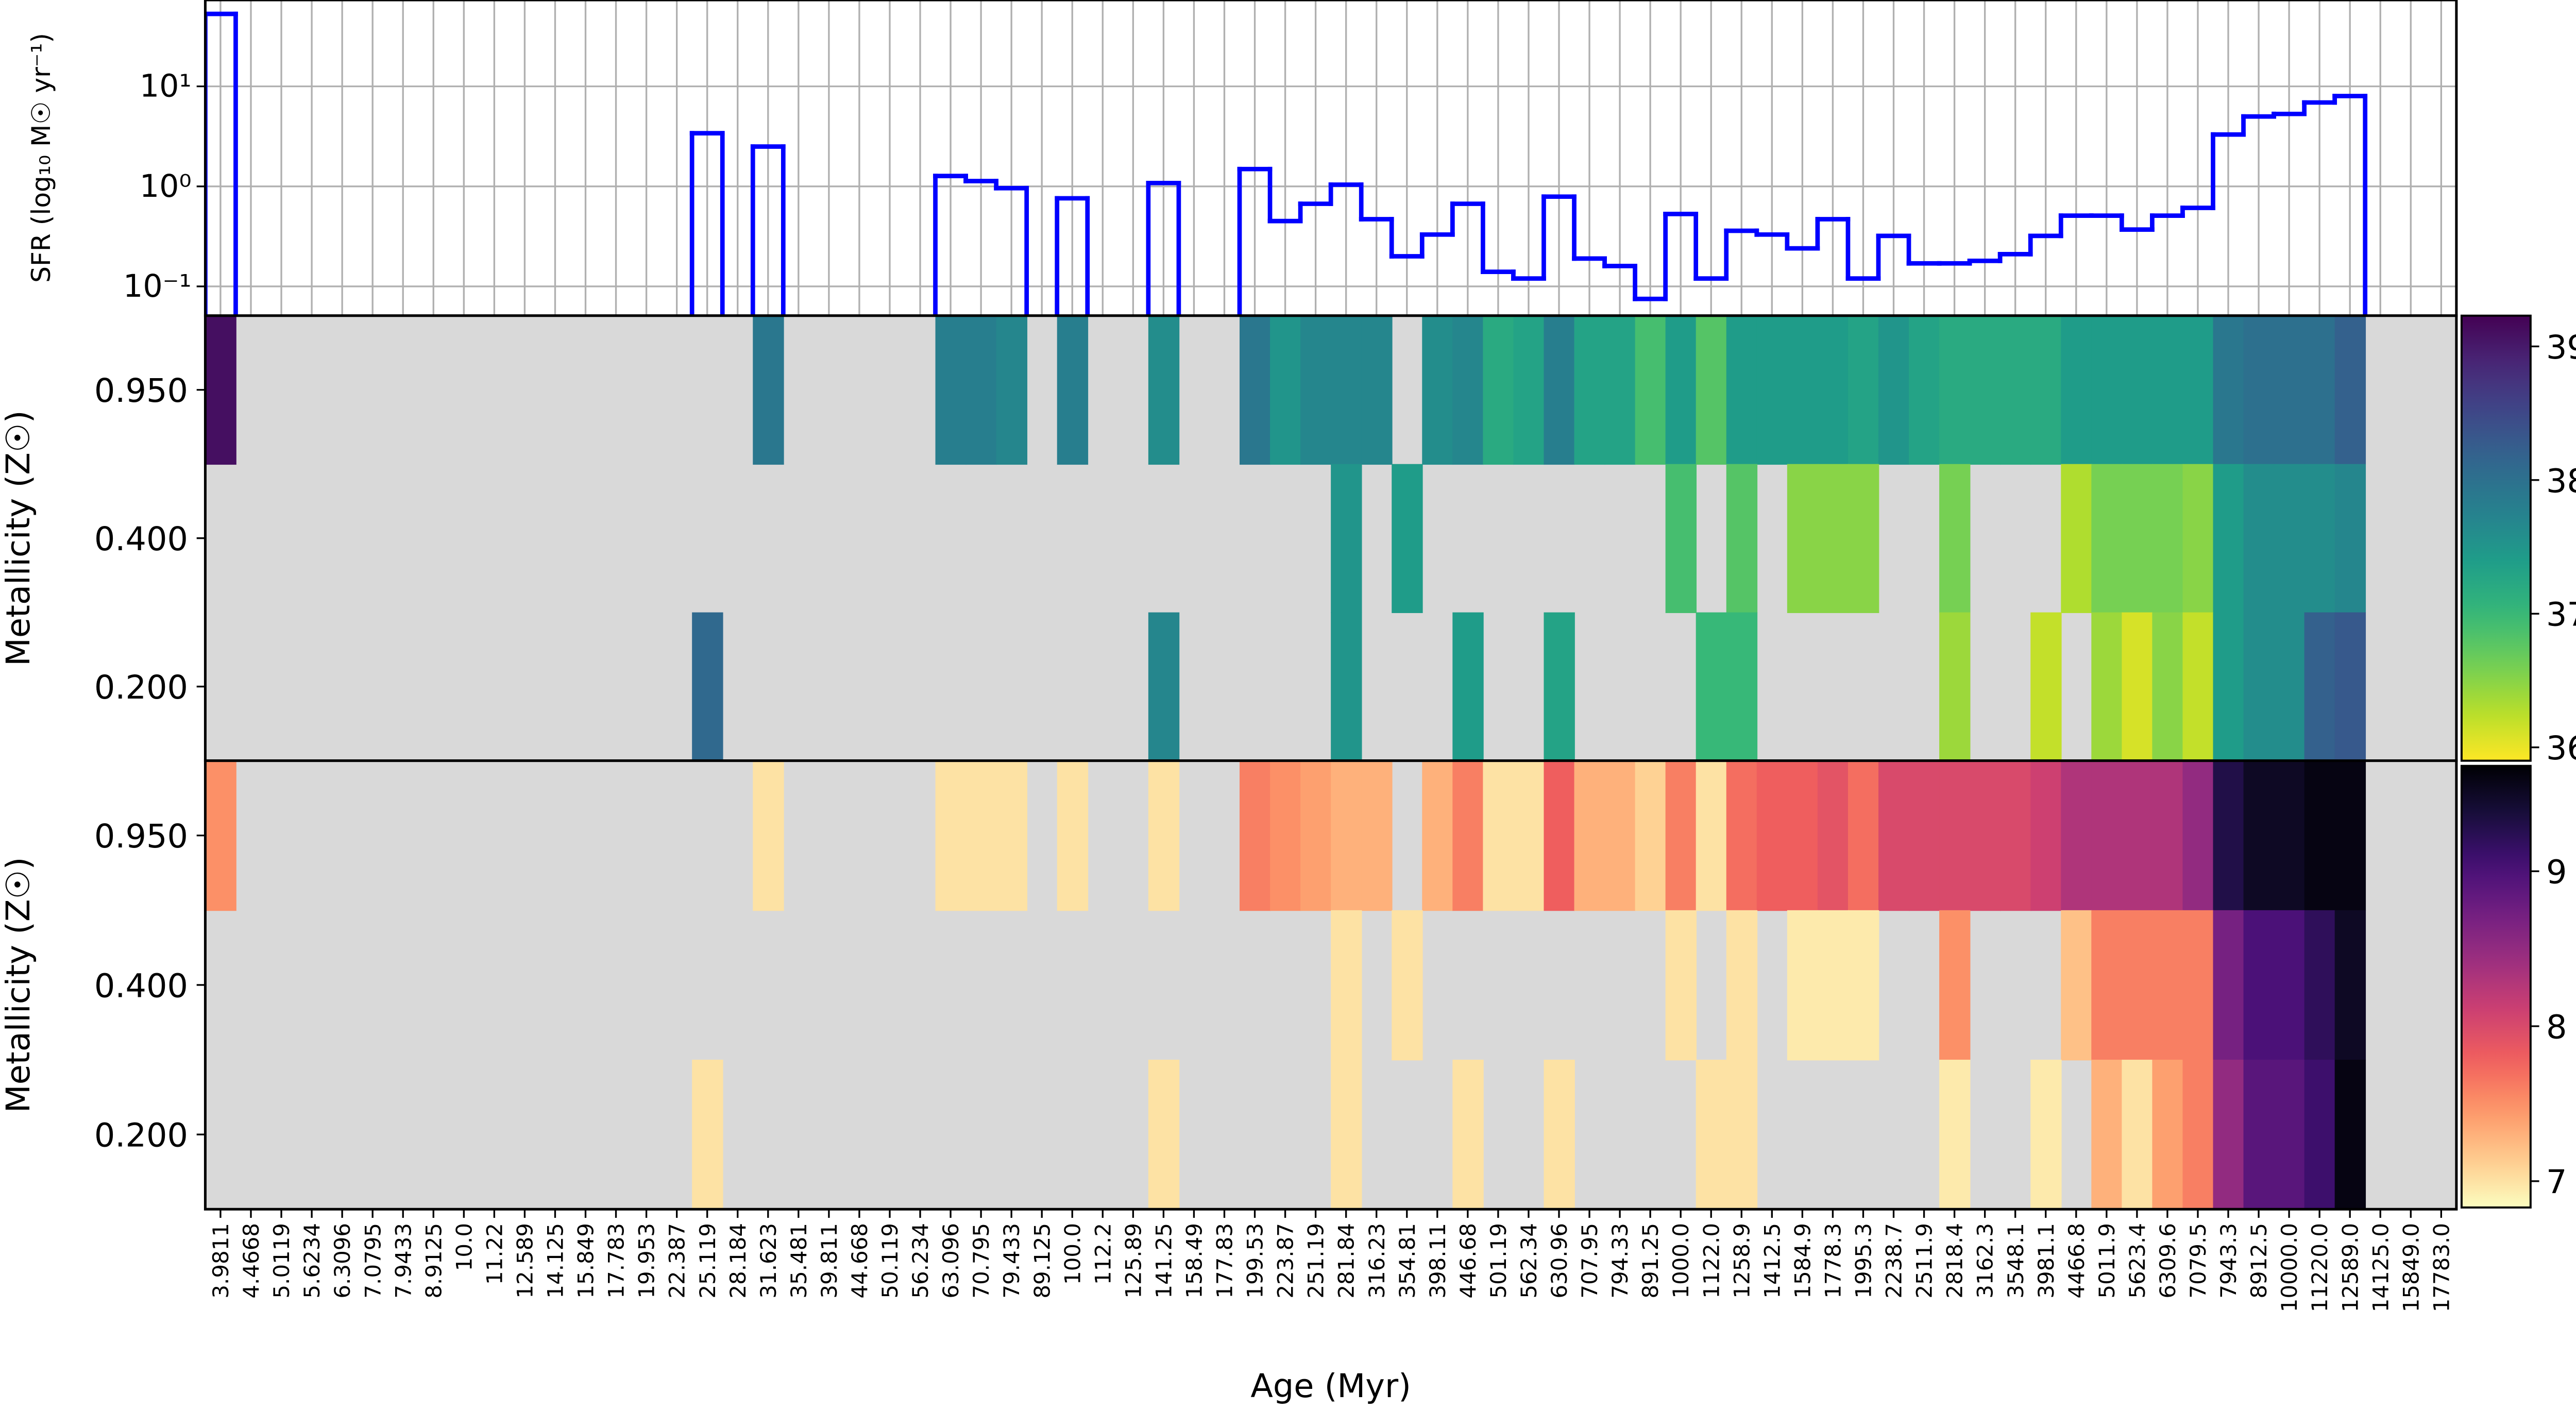  What do you see at coordinates (141, 391) in the screenshot?
I see `y-tick-label: 0.950` at bounding box center [141, 391].